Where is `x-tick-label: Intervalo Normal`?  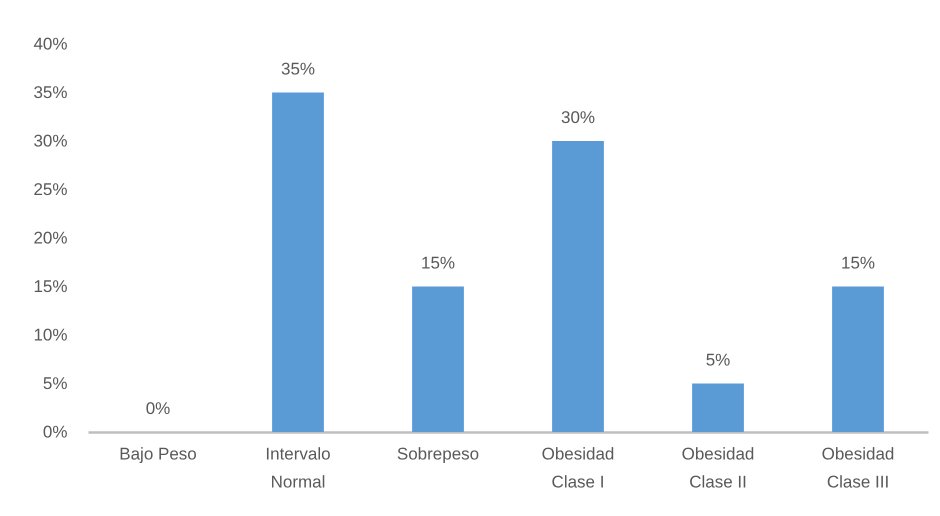
x-tick-label: Intervalo Normal is located at coordinates (298, 468).